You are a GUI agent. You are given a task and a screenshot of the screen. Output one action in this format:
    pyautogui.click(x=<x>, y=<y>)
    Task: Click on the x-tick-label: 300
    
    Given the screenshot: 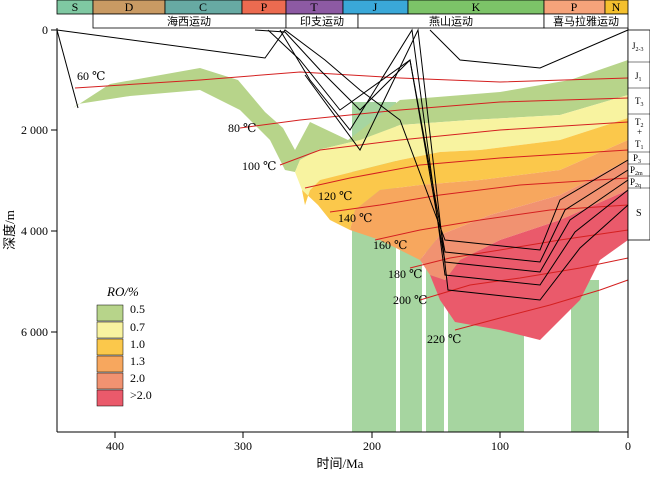 What is the action you would take?
    pyautogui.click(x=243, y=446)
    